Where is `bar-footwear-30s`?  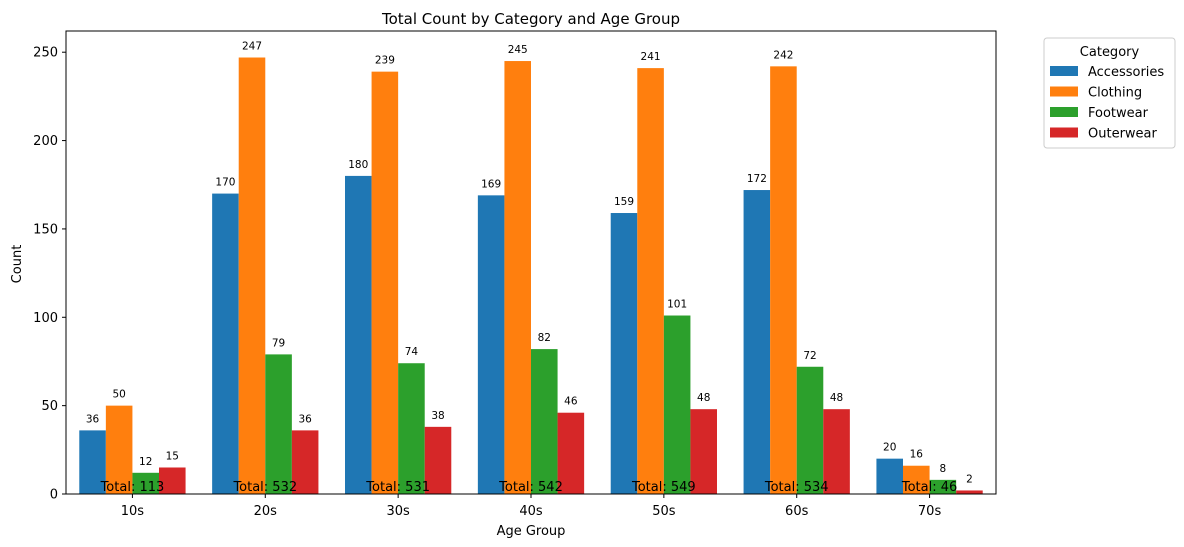 bar-footwear-30s is located at coordinates (411, 428).